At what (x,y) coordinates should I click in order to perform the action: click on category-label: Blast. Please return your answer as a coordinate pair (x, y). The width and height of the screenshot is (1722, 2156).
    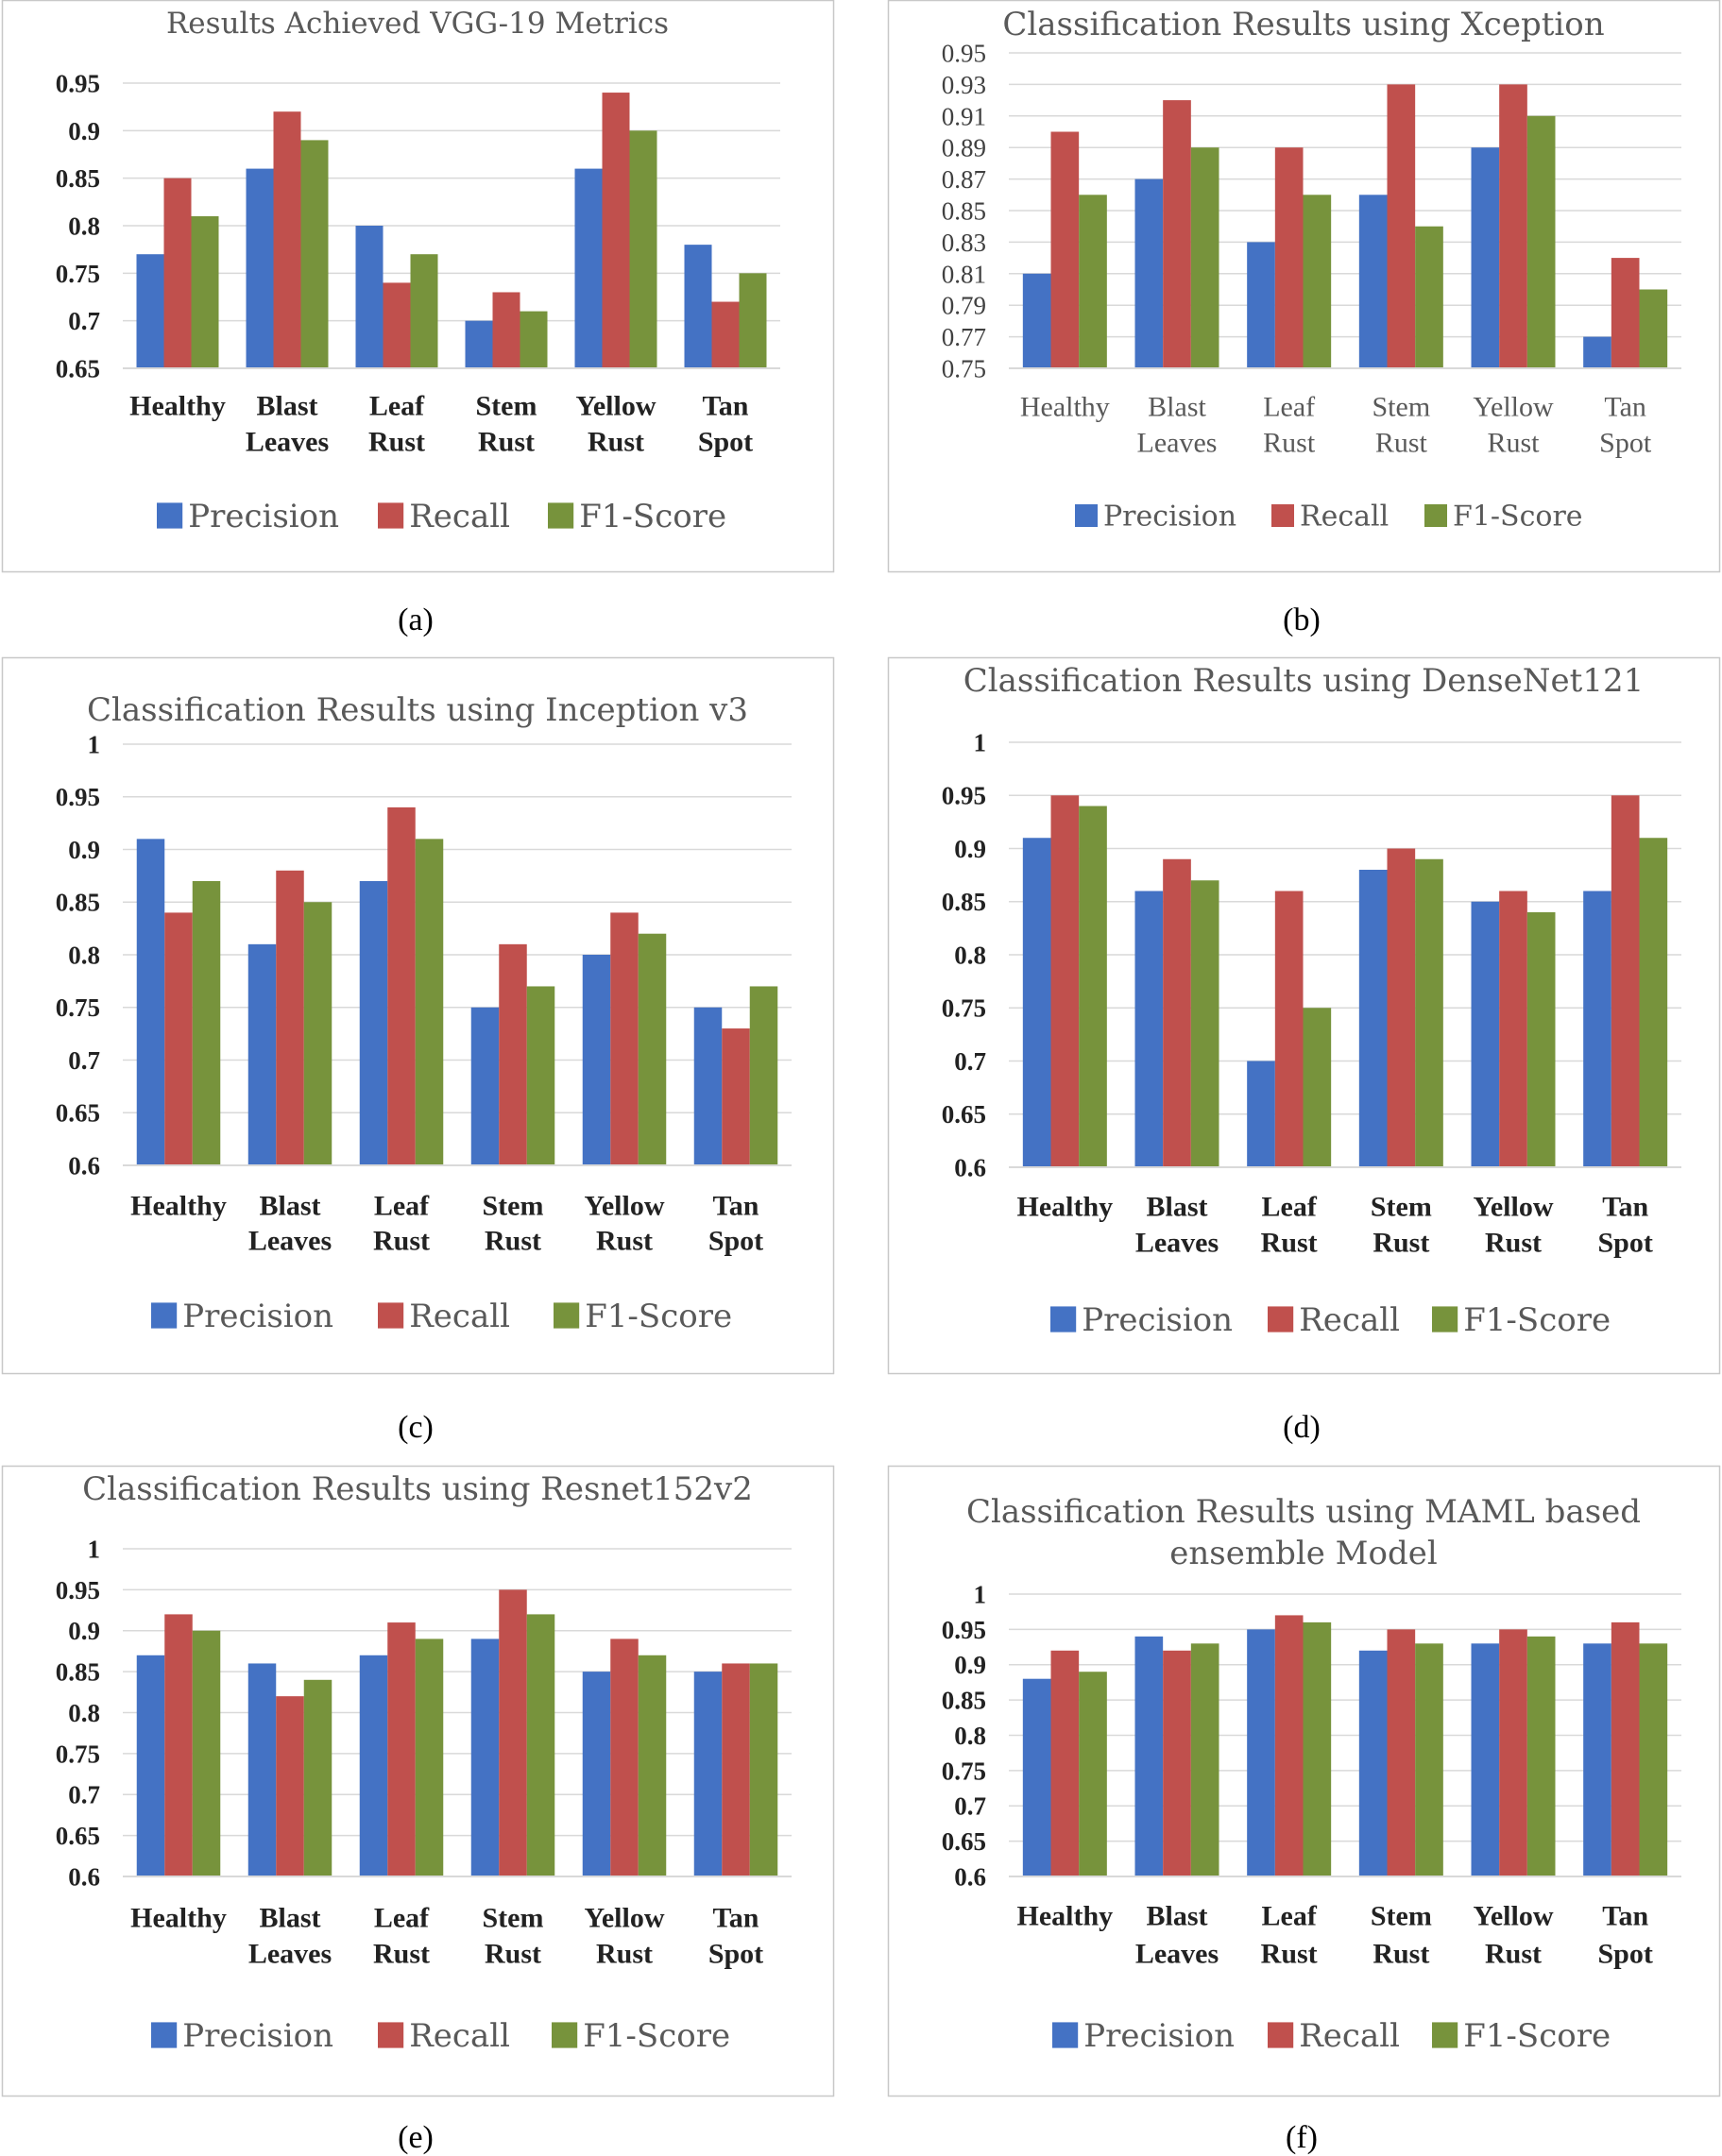
    Looking at the image, I should click on (1176, 1917).